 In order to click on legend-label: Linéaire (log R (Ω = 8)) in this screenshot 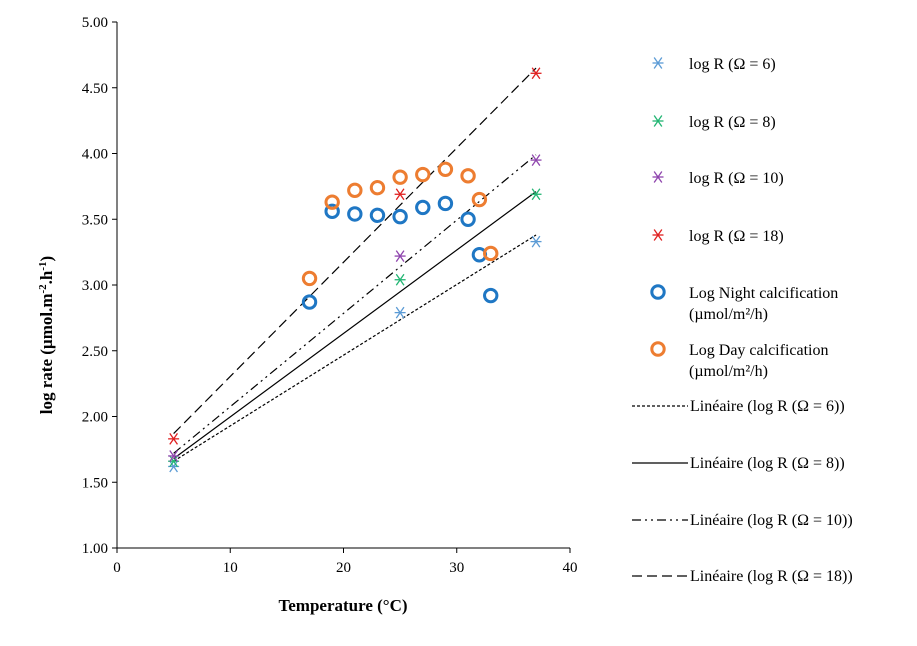, I will do `click(767, 463)`.